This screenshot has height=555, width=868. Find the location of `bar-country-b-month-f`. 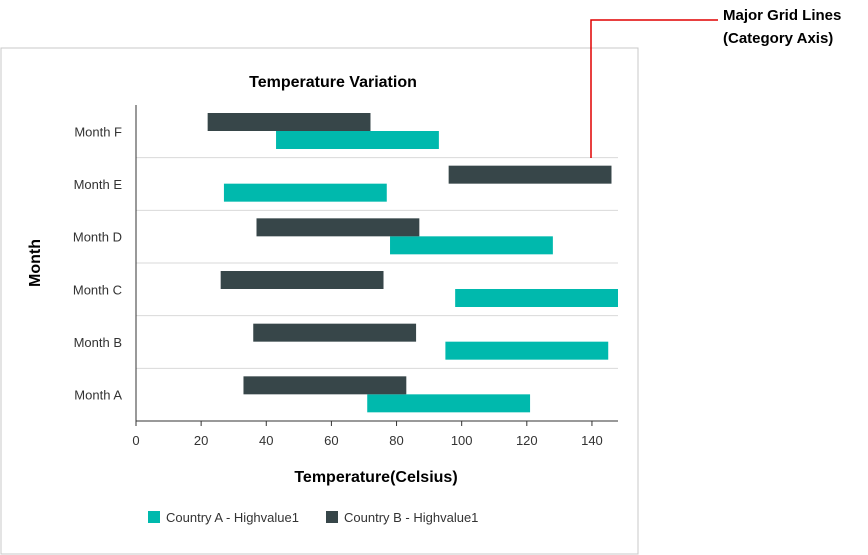

bar-country-b-month-f is located at coordinates (289, 122).